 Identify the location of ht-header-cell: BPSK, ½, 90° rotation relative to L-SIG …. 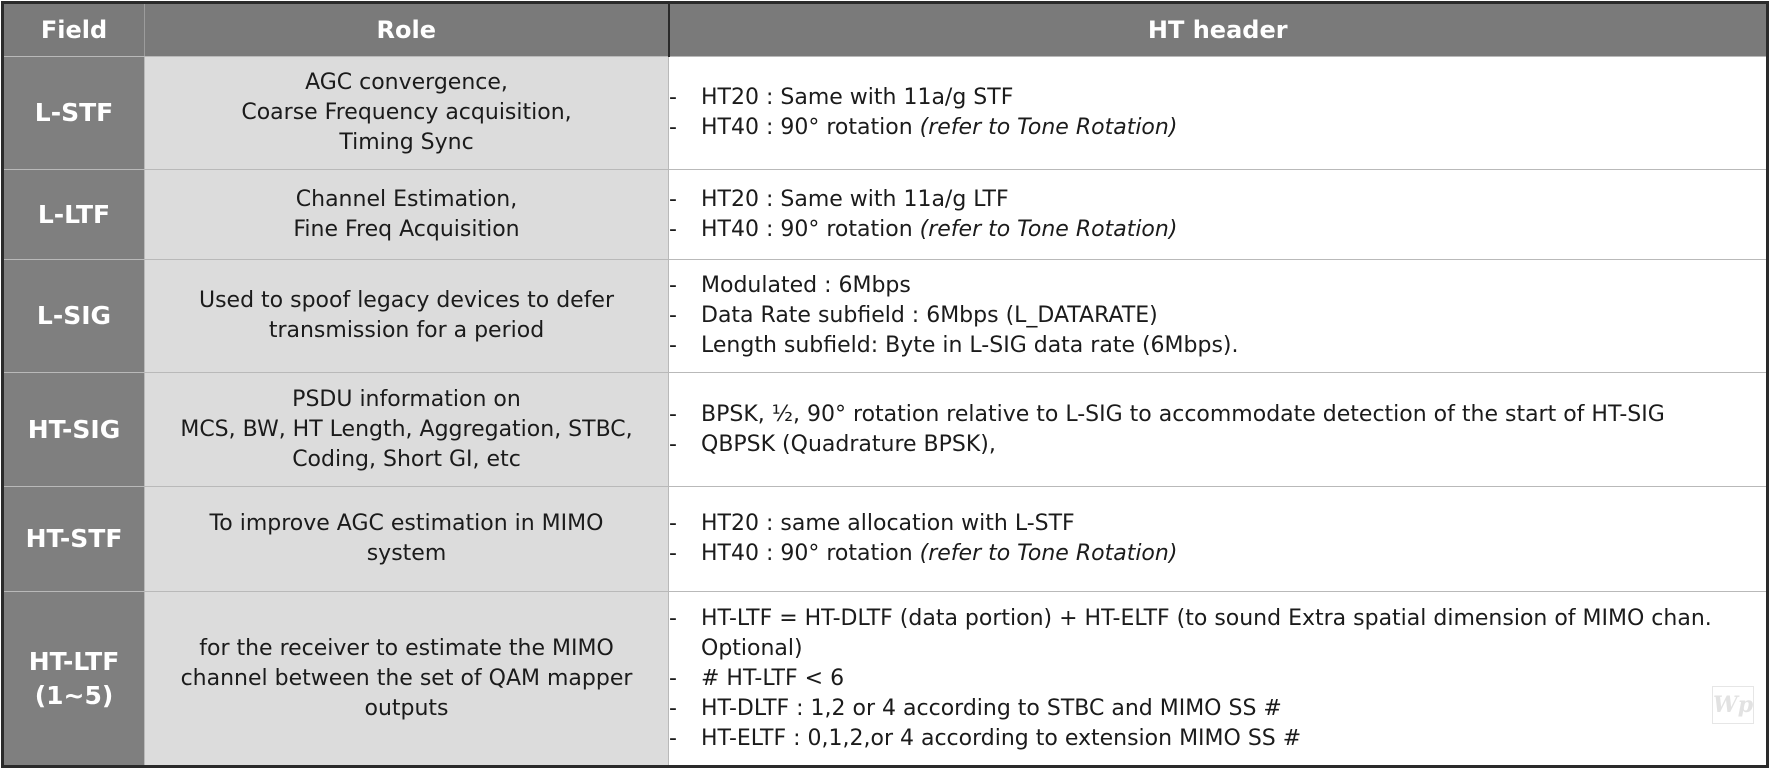
(1218, 429).